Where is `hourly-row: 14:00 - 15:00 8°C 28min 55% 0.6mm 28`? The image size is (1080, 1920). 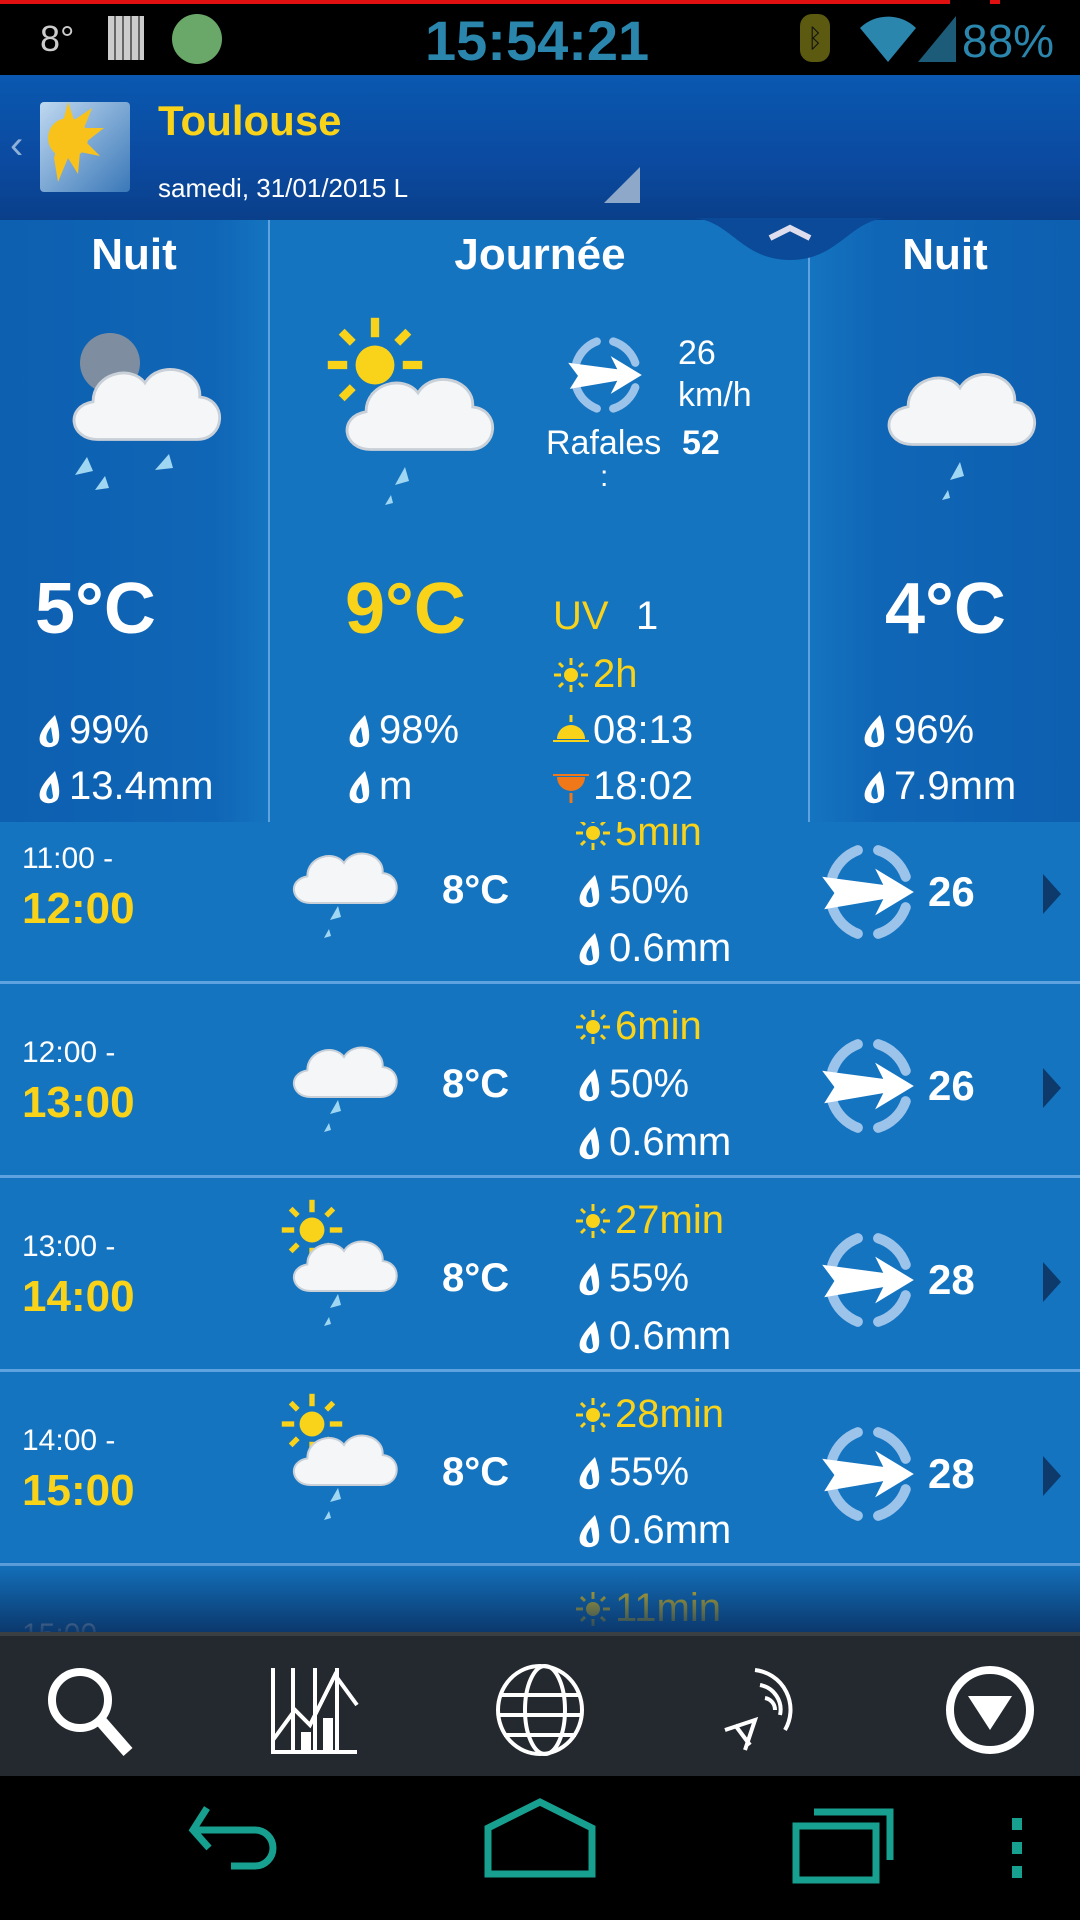
hourly-row: 14:00 - 15:00 8°C 28min 55% 0.6mm 28 is located at coordinates (540, 1469).